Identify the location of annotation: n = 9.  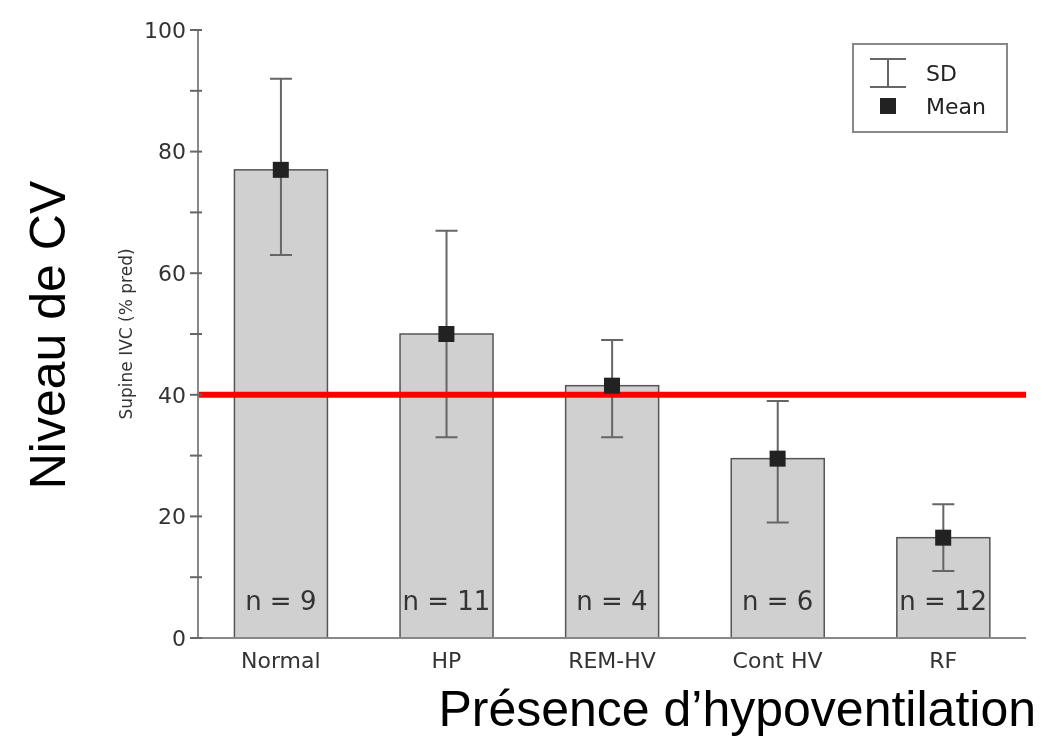
(281, 601).